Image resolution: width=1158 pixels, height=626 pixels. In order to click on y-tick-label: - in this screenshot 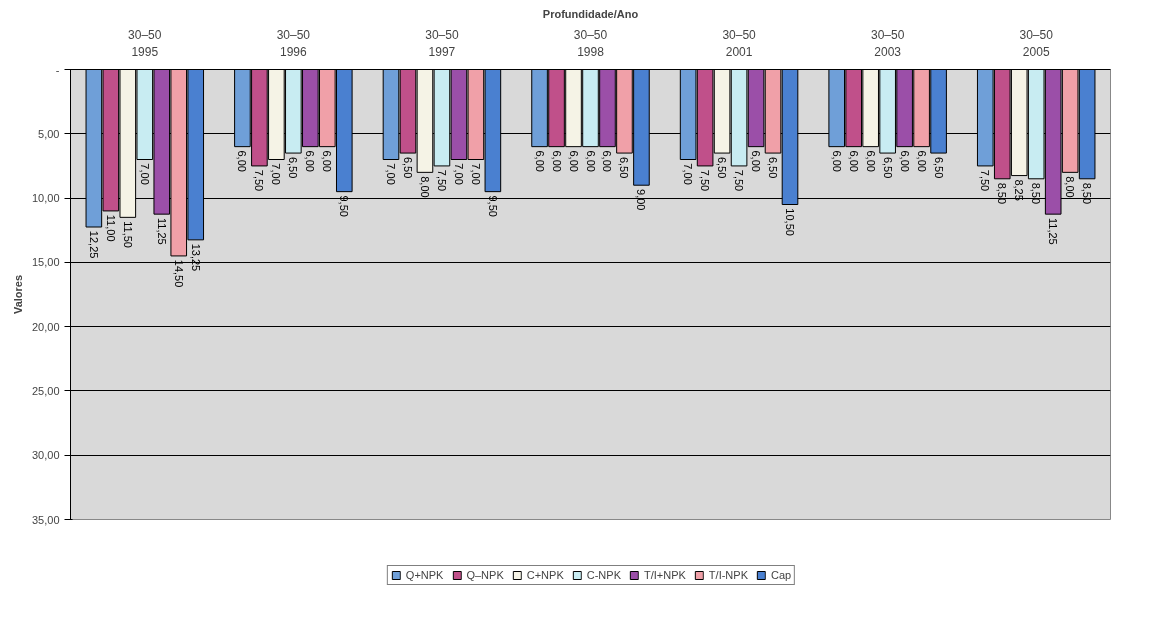, I will do `click(57, 69)`.